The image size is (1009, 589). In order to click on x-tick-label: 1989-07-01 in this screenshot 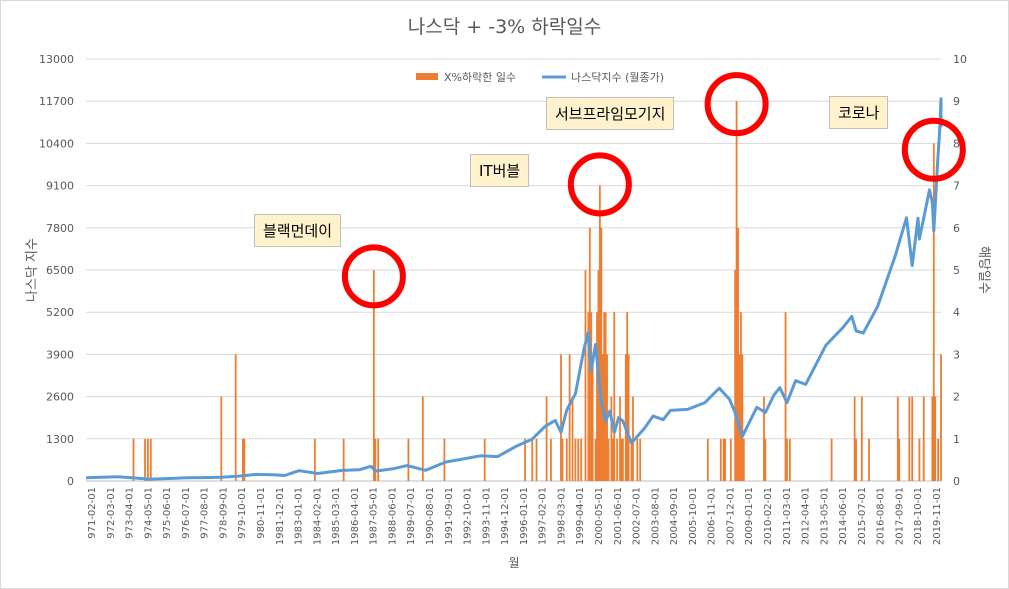, I will do `click(411, 516)`.